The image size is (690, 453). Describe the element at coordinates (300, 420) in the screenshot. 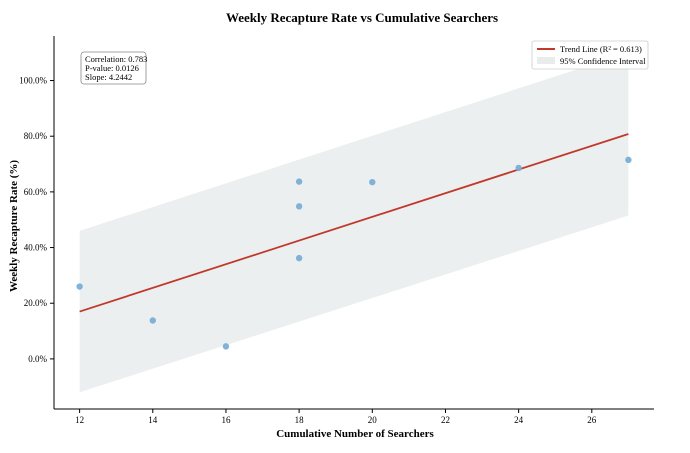

I see `x-tick-label: 18` at that location.